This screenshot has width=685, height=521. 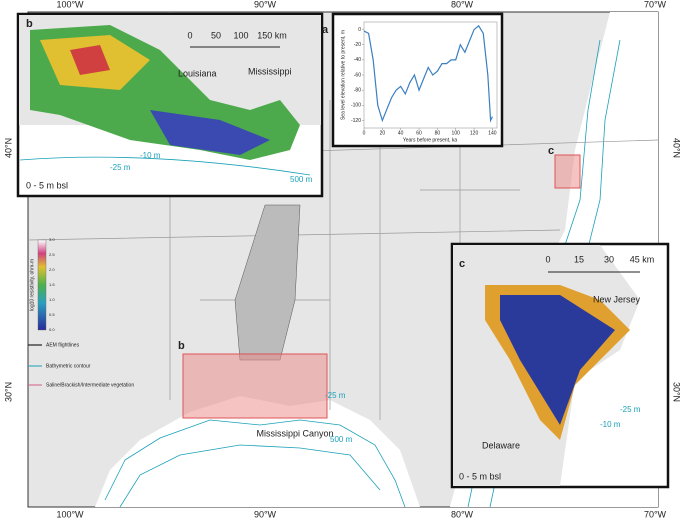 What do you see at coordinates (356, 106) in the screenshot?
I see `y-tick-label: -100` at bounding box center [356, 106].